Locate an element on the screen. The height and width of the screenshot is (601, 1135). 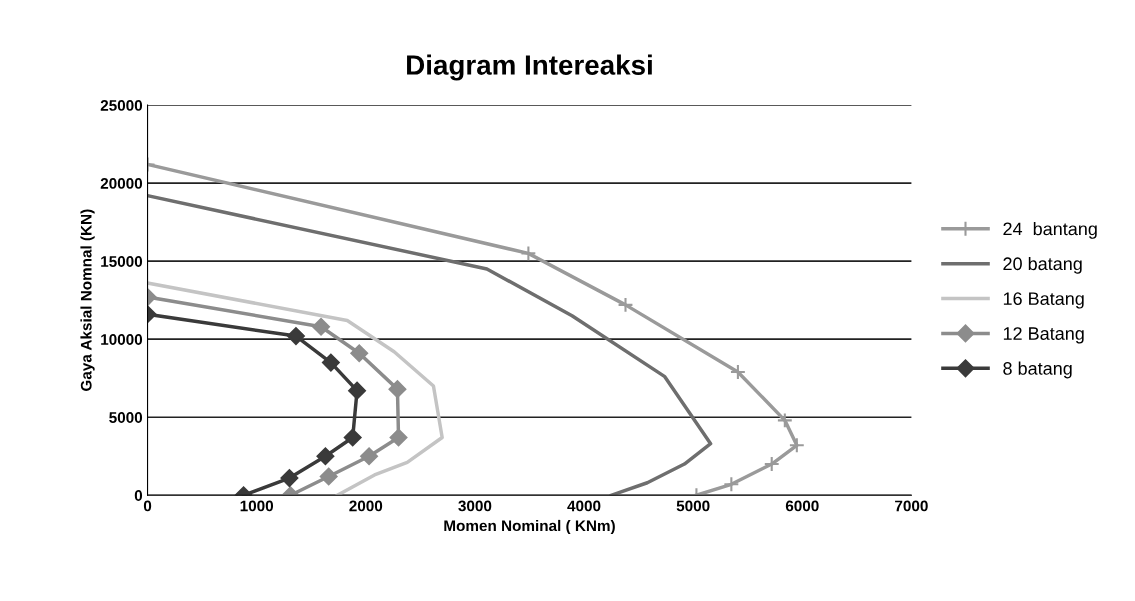
legend-label: 8 batang is located at coordinates (1037, 370).